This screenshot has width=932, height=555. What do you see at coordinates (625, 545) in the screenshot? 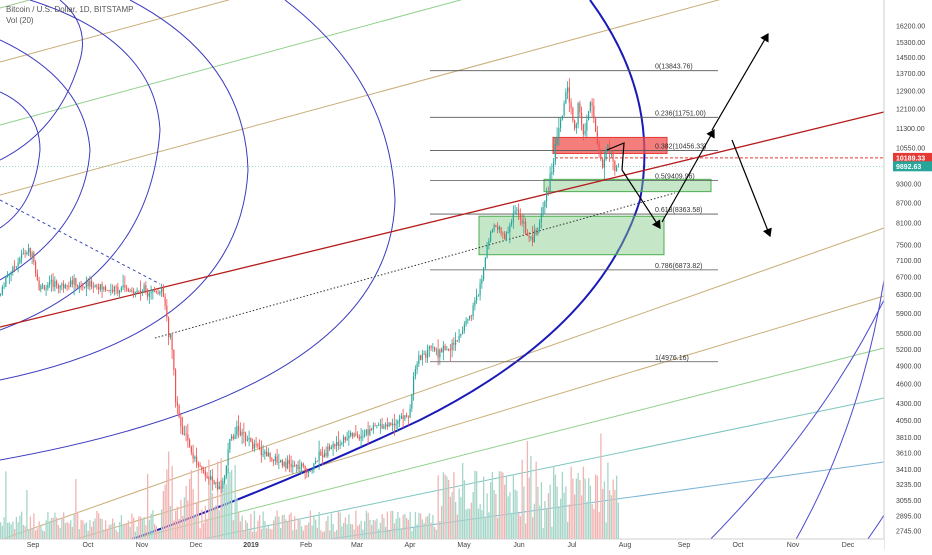
I see `time-tick-label: Aug` at bounding box center [625, 545].